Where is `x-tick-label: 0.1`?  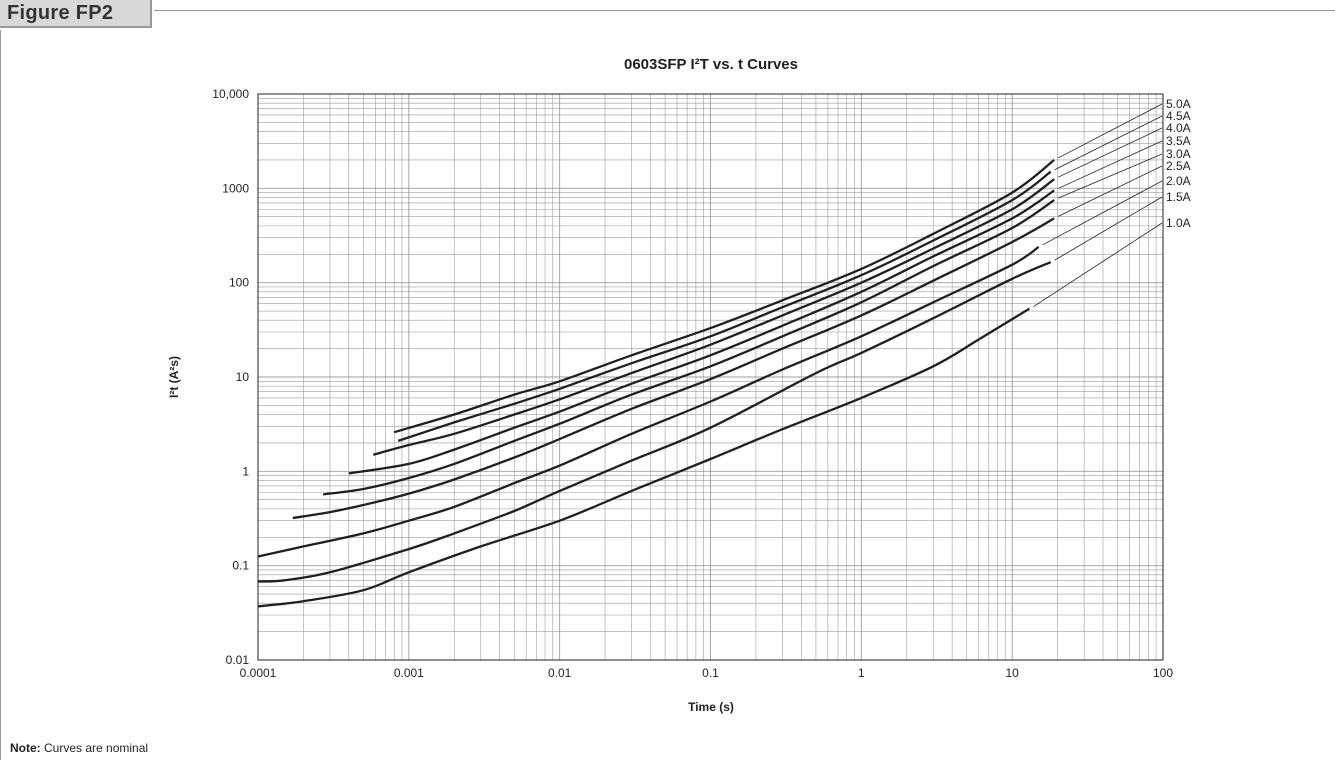 x-tick-label: 0.1 is located at coordinates (710, 673).